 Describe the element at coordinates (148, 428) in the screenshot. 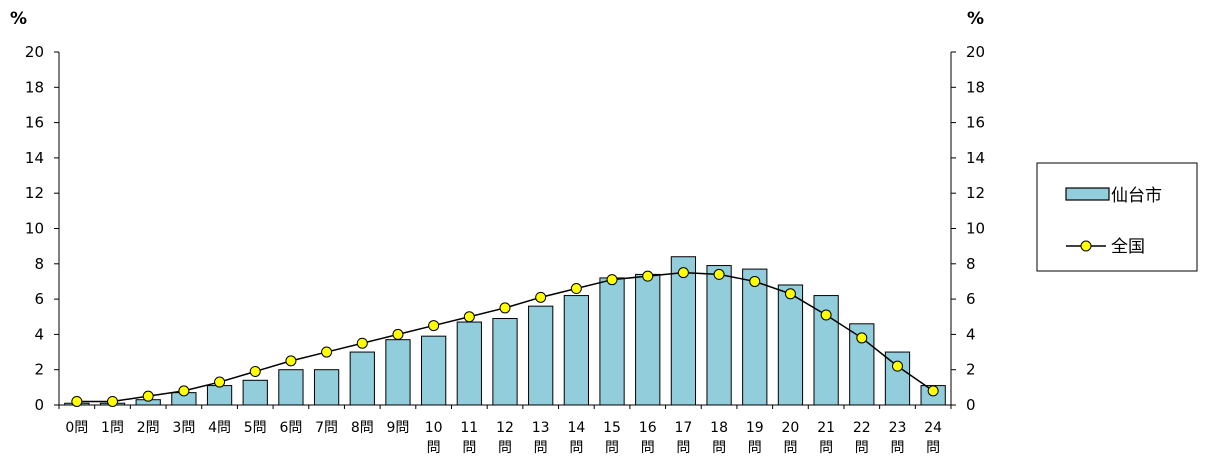

I see `x-tick-label: 2問` at that location.